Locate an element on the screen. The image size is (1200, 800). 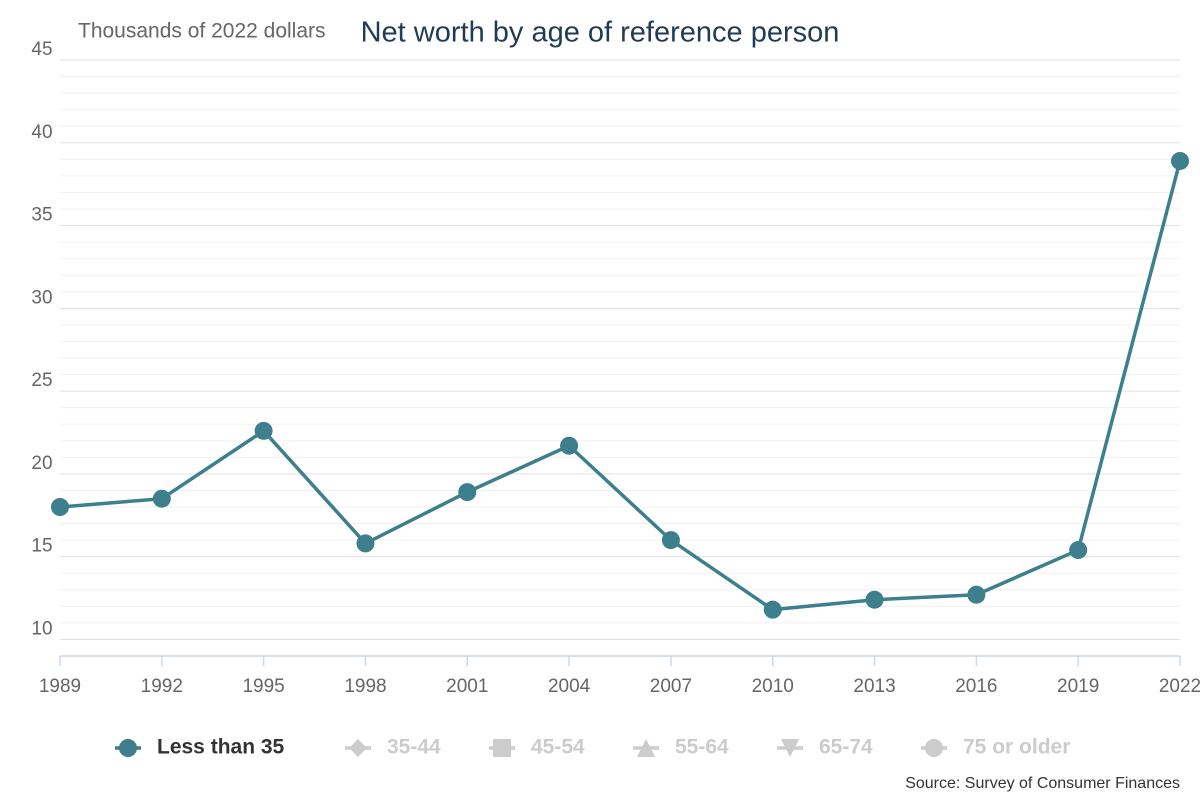
legend-item: 35-44 is located at coordinates (393, 747).